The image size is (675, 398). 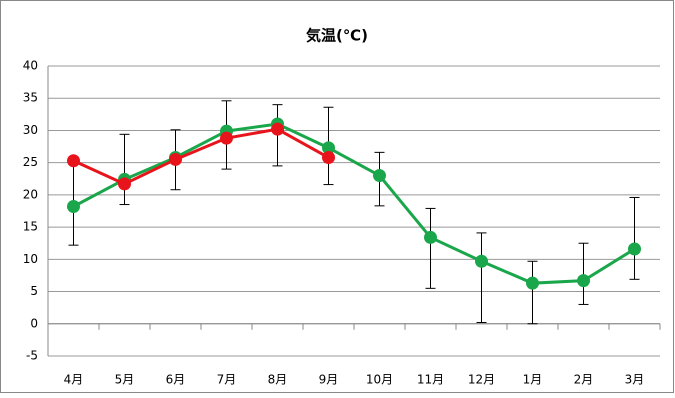 What do you see at coordinates (227, 380) in the screenshot?
I see `x-tick-label: 7月` at bounding box center [227, 380].